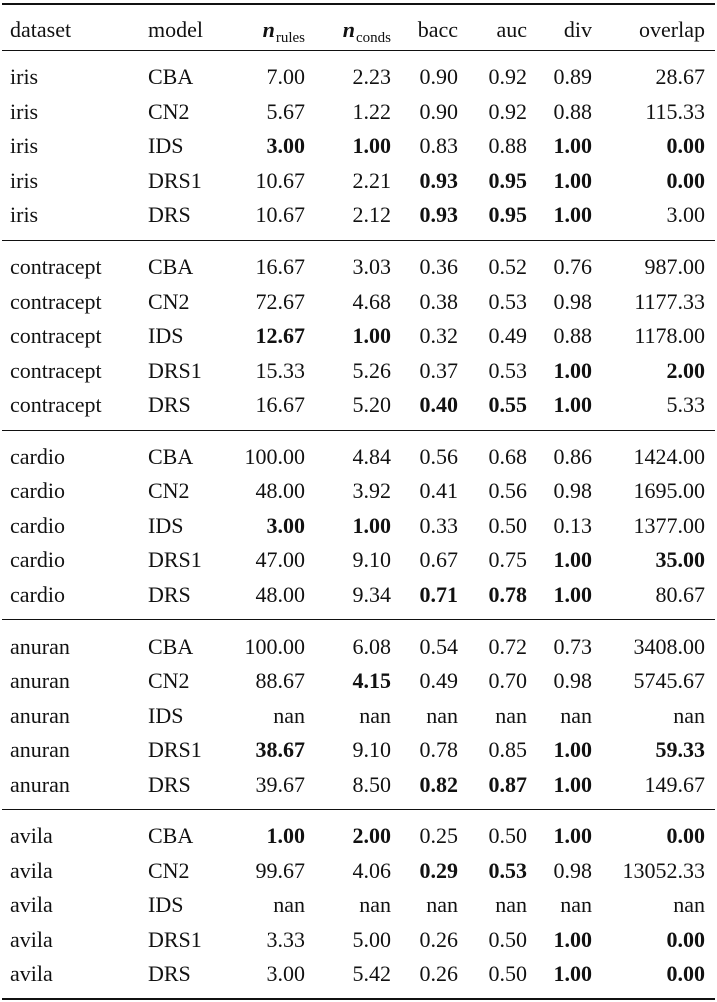 This screenshot has height=1002, width=717. I want to click on table-cell: 1695.00, so click(669, 491).